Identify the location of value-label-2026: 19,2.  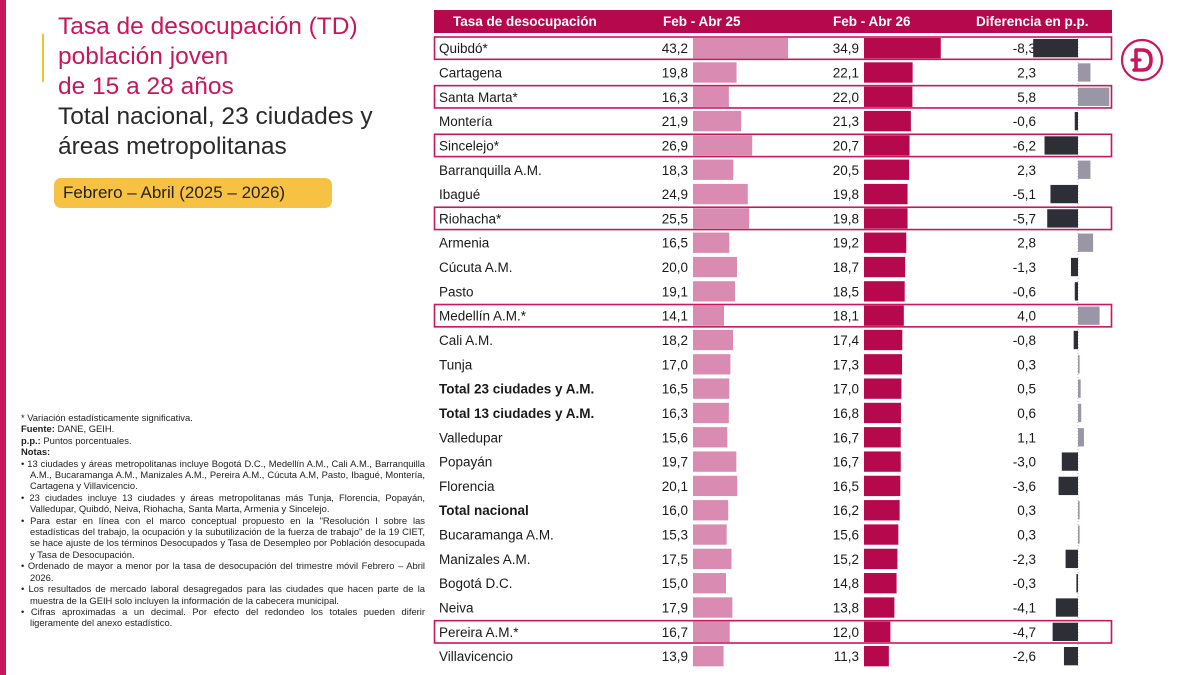
(846, 243).